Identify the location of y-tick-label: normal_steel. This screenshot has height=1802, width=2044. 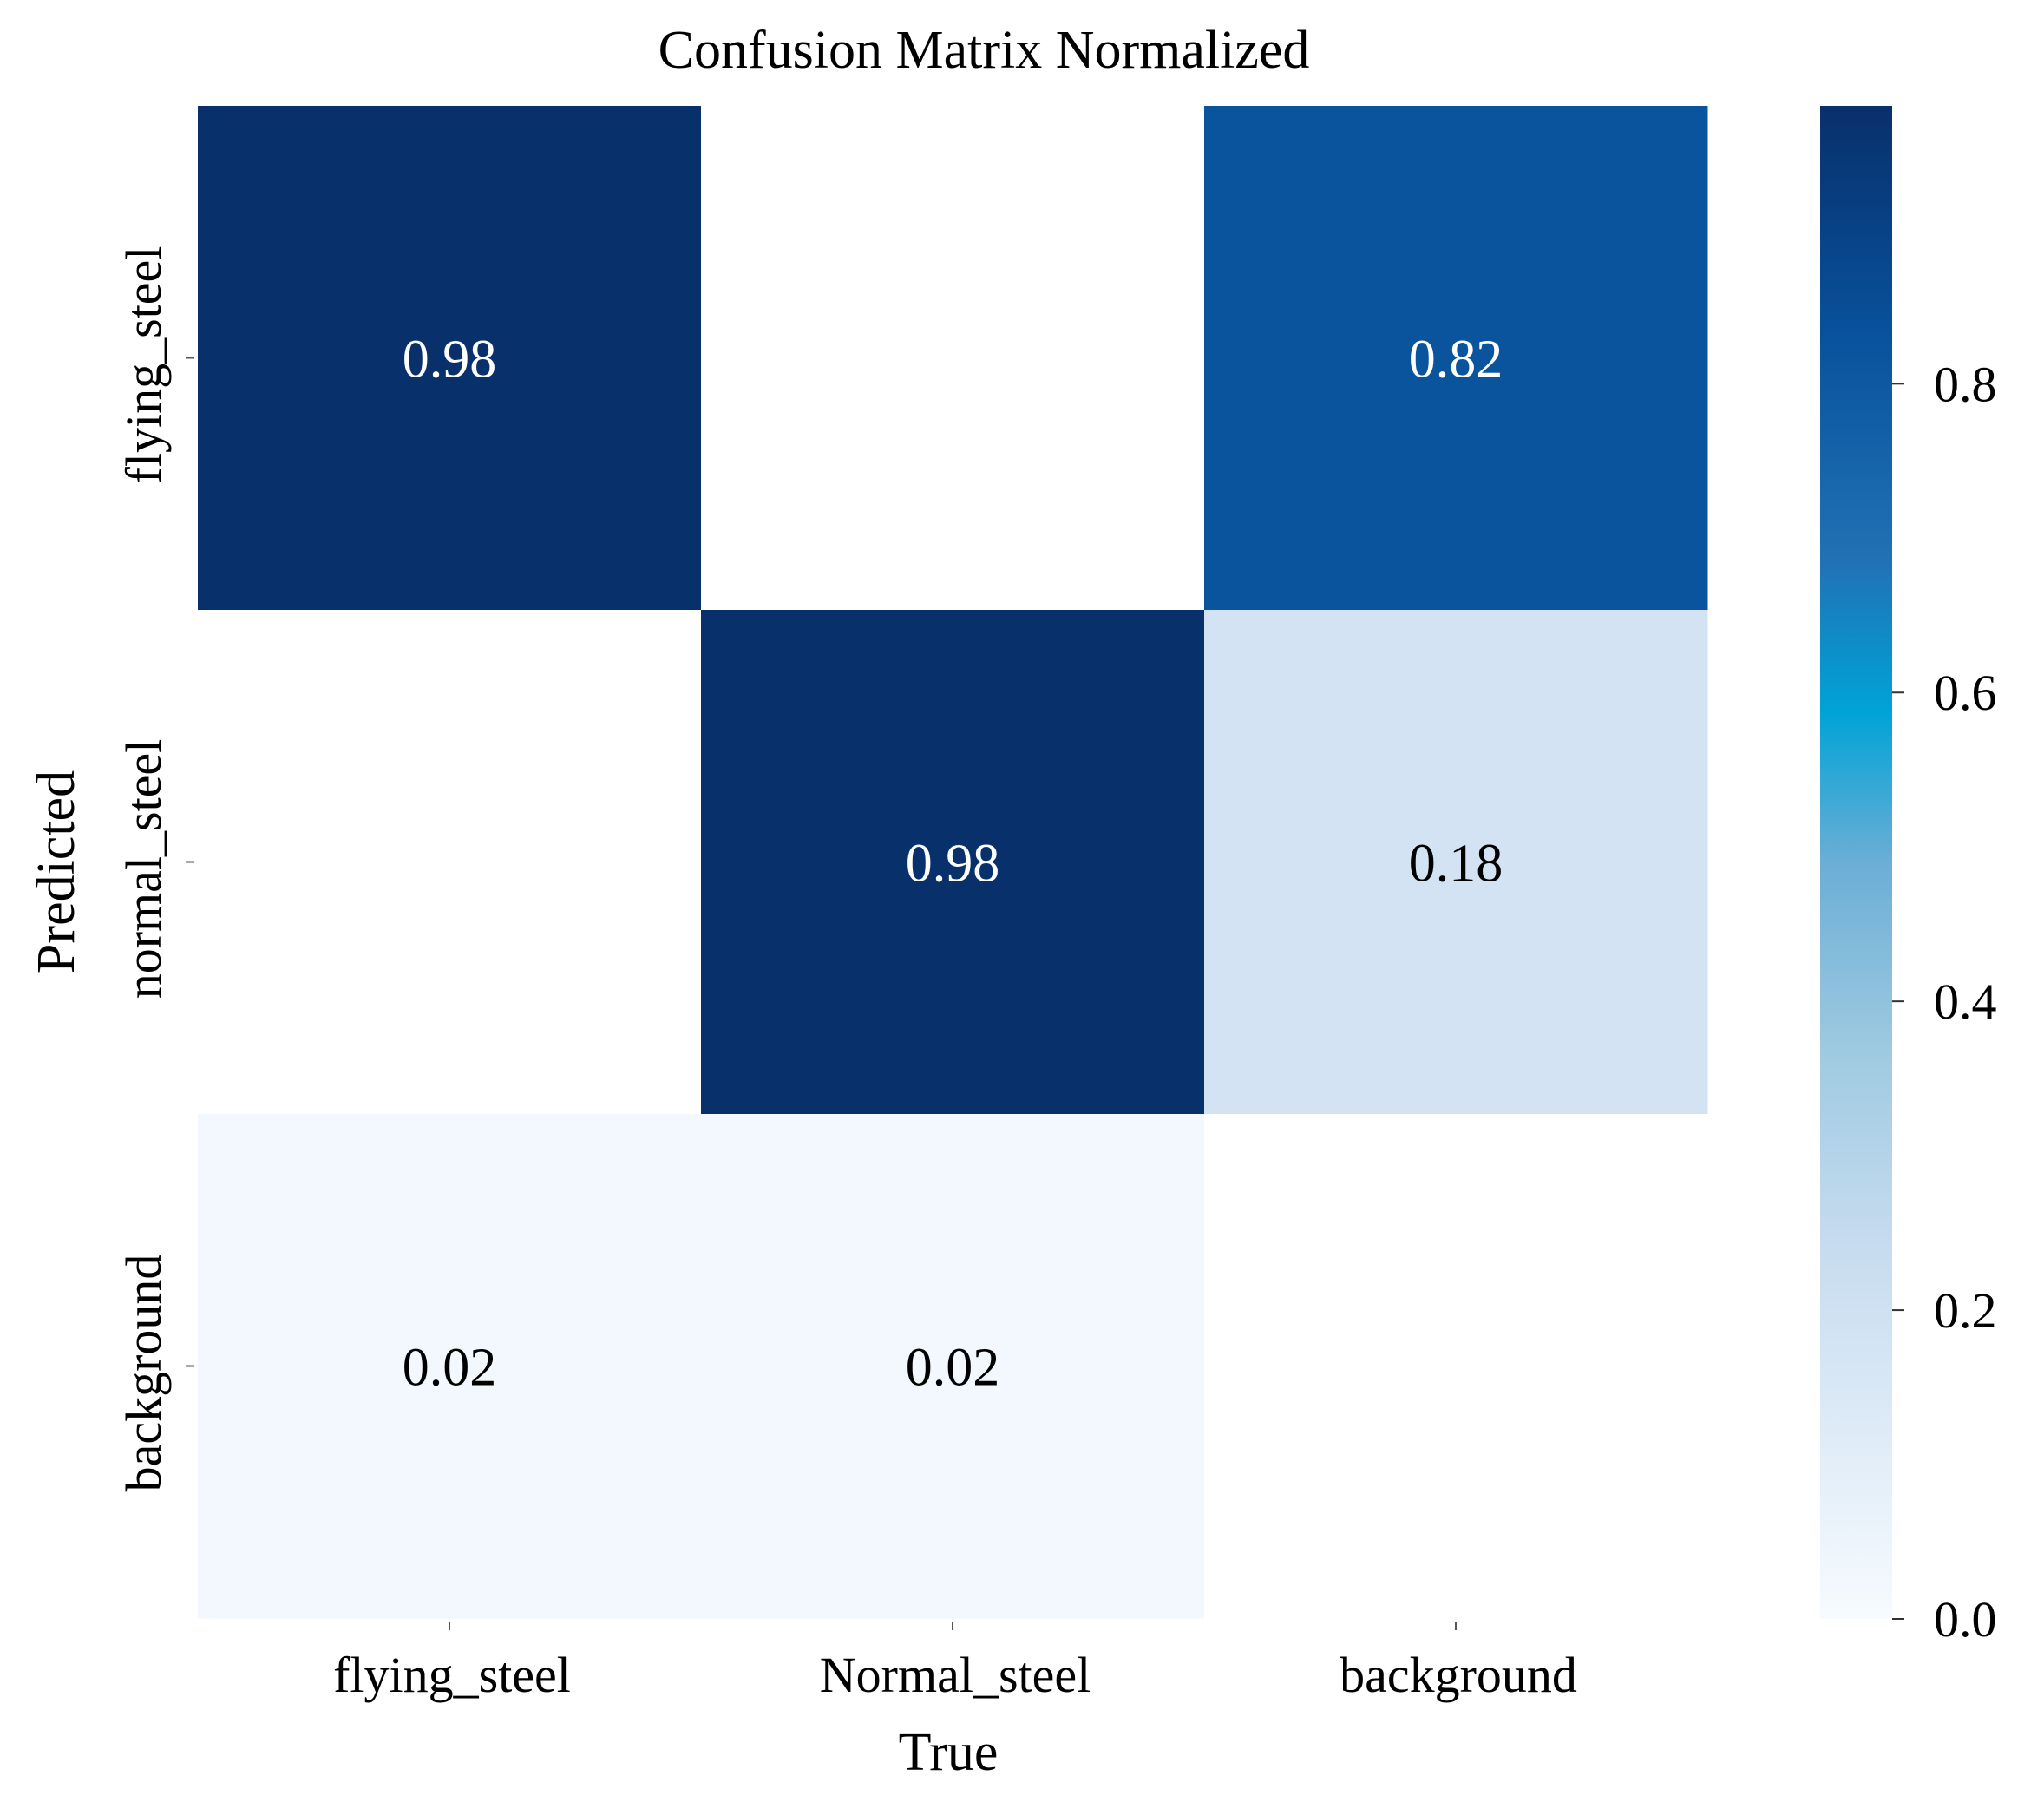
(143, 869).